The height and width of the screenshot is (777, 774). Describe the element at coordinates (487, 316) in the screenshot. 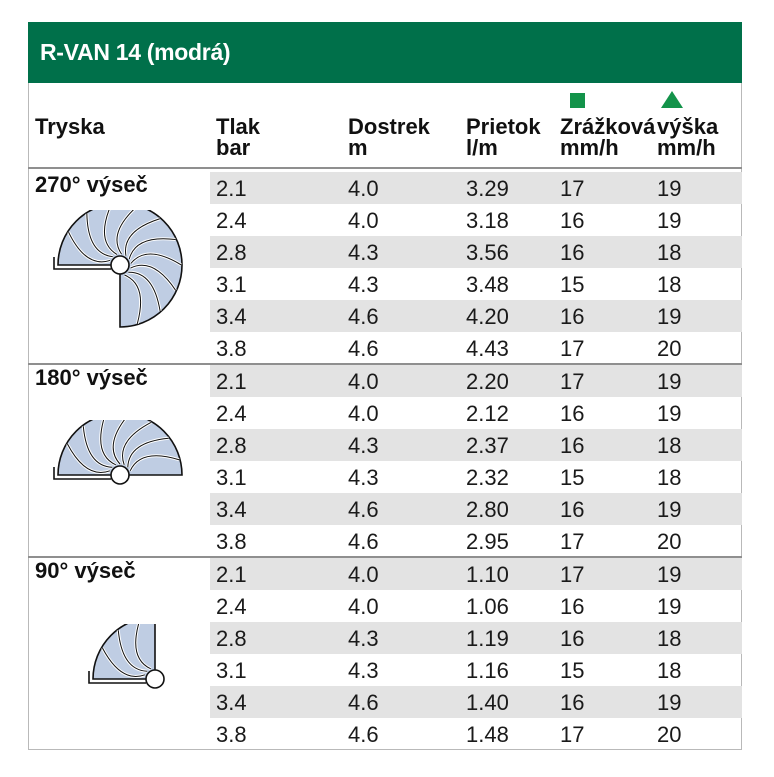

I see `table-cell: 4.20` at that location.